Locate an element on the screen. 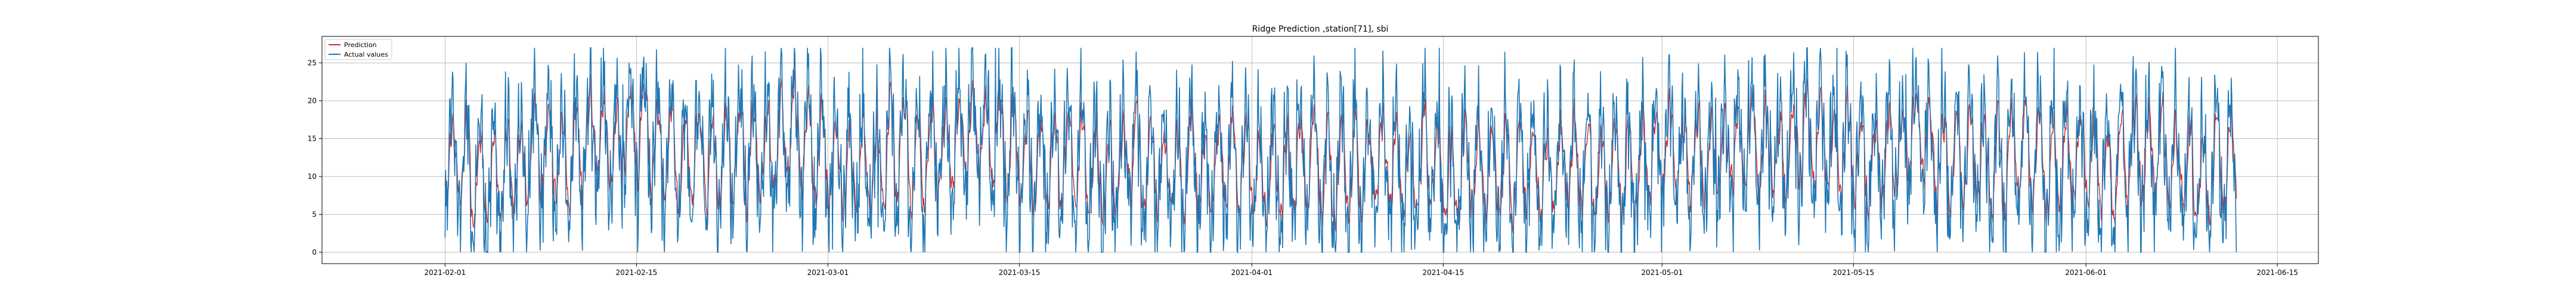 Image resolution: width=2576 pixels, height=303 pixels. legend-label-prediction: Prediction is located at coordinates (361, 45).